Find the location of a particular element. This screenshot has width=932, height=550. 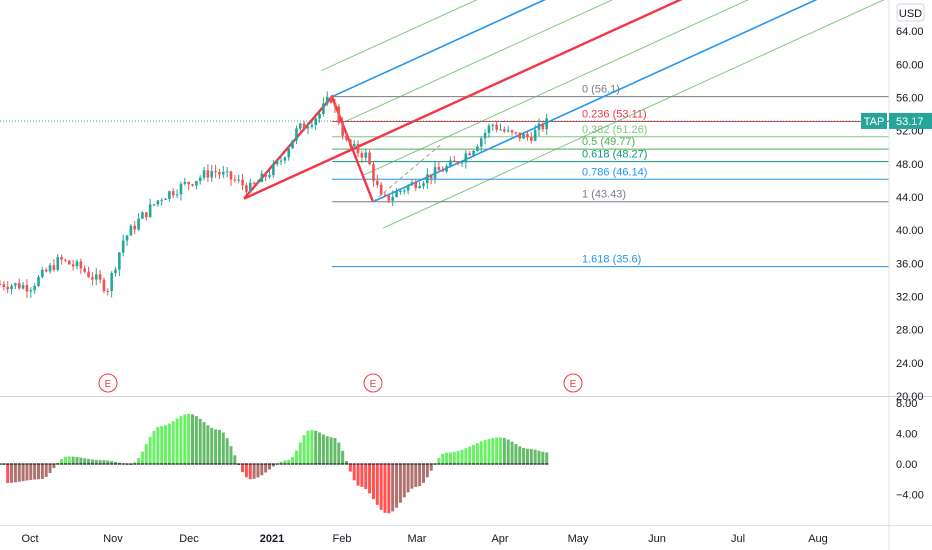

pitchfork-outer-line is located at coordinates (631, 49).